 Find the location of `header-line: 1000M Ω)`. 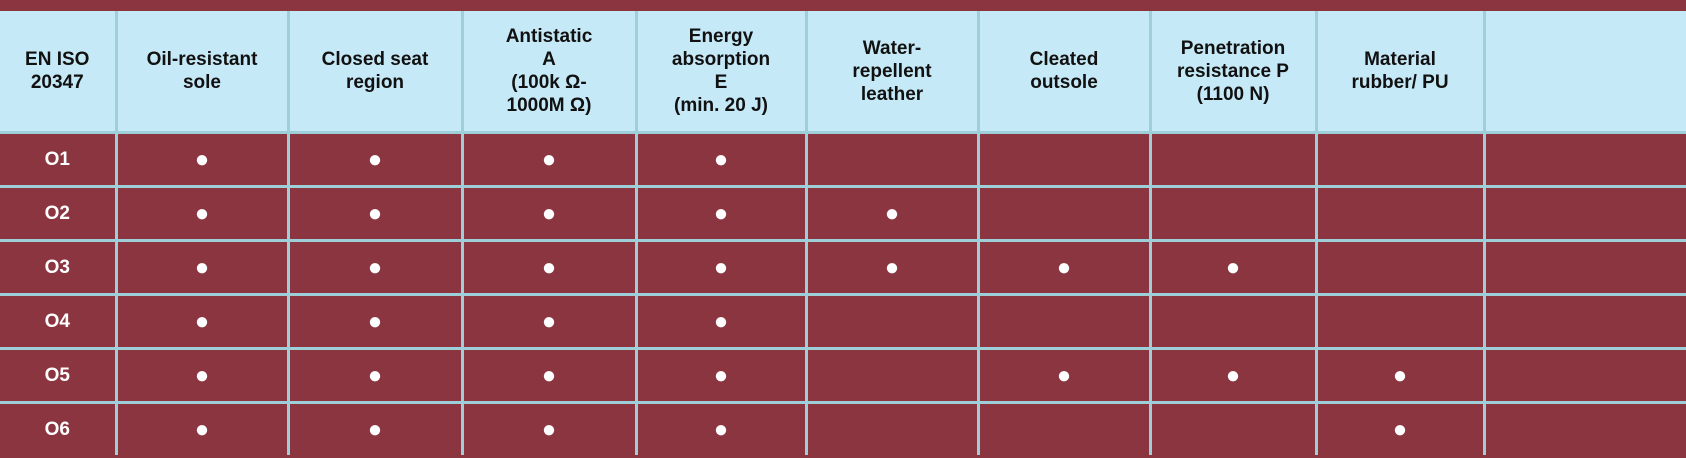

header-line: 1000M Ω) is located at coordinates (549, 105).